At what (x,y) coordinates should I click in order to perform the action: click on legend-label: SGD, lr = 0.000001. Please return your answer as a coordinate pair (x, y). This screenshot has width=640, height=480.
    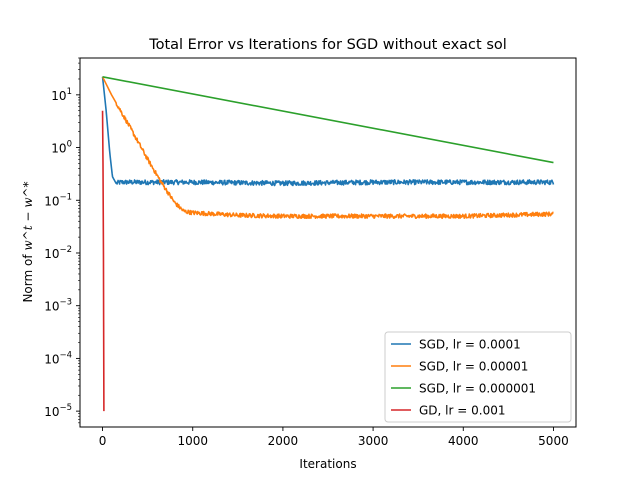
    Looking at the image, I should click on (477, 389).